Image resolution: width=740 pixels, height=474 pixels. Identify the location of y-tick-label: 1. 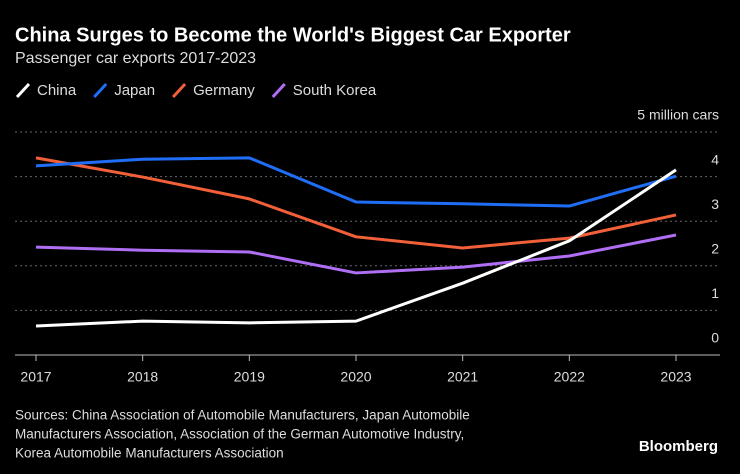
(715, 293).